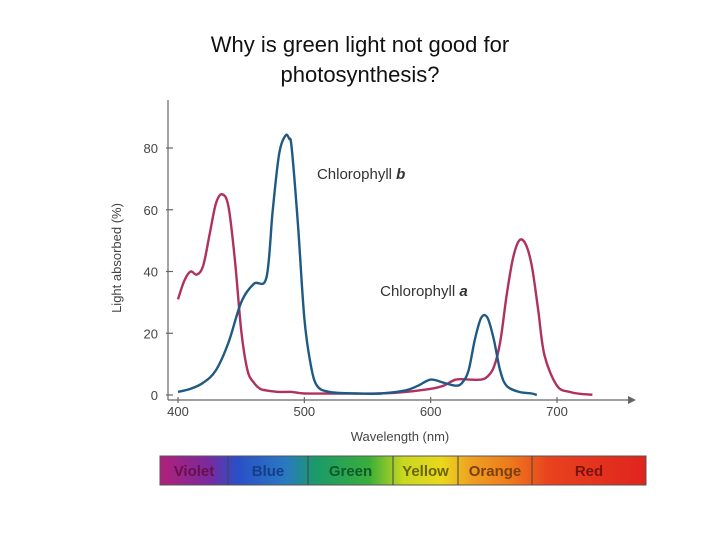 The height and width of the screenshot is (540, 720). I want to click on curve-label: Chlorophyll b, so click(361, 174).